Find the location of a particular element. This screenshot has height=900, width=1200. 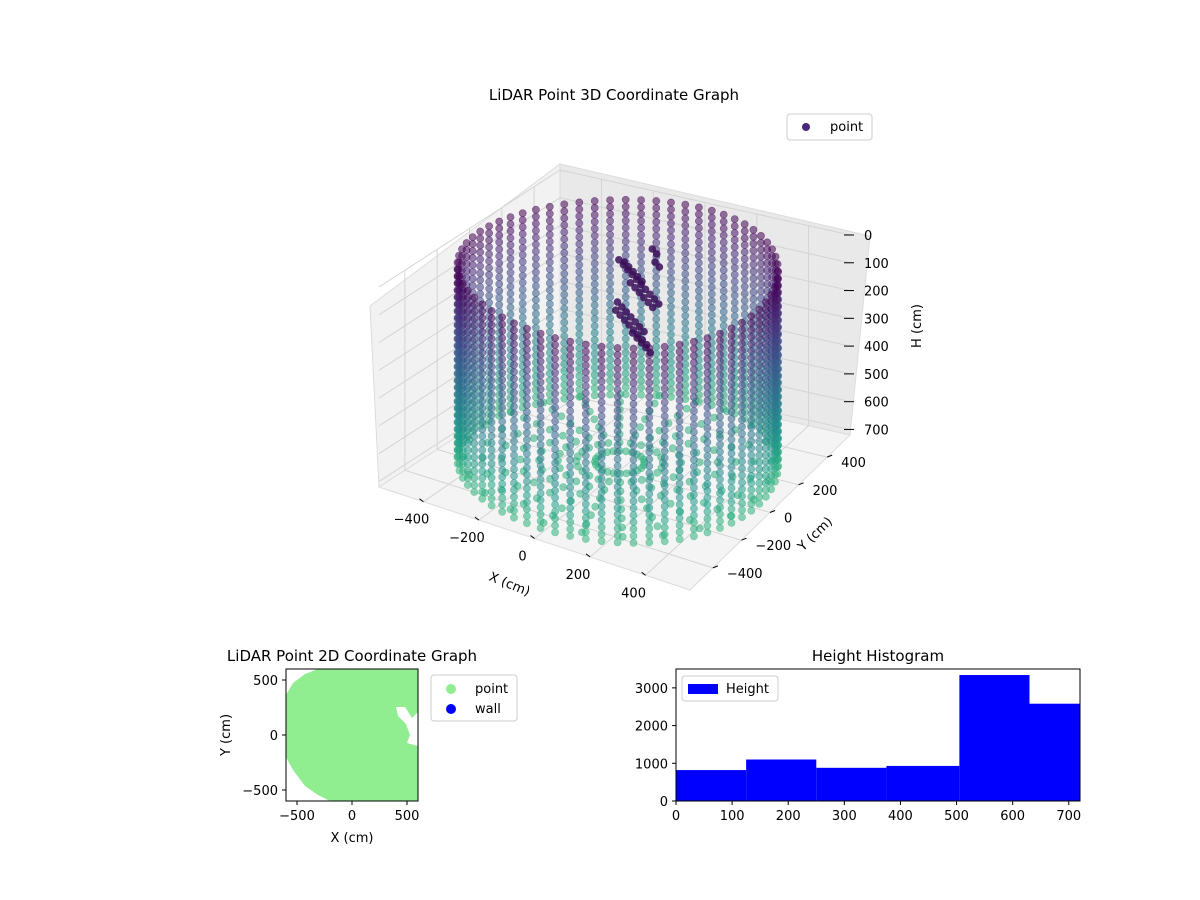

point-3d-cluster is located at coordinates (644, 331).